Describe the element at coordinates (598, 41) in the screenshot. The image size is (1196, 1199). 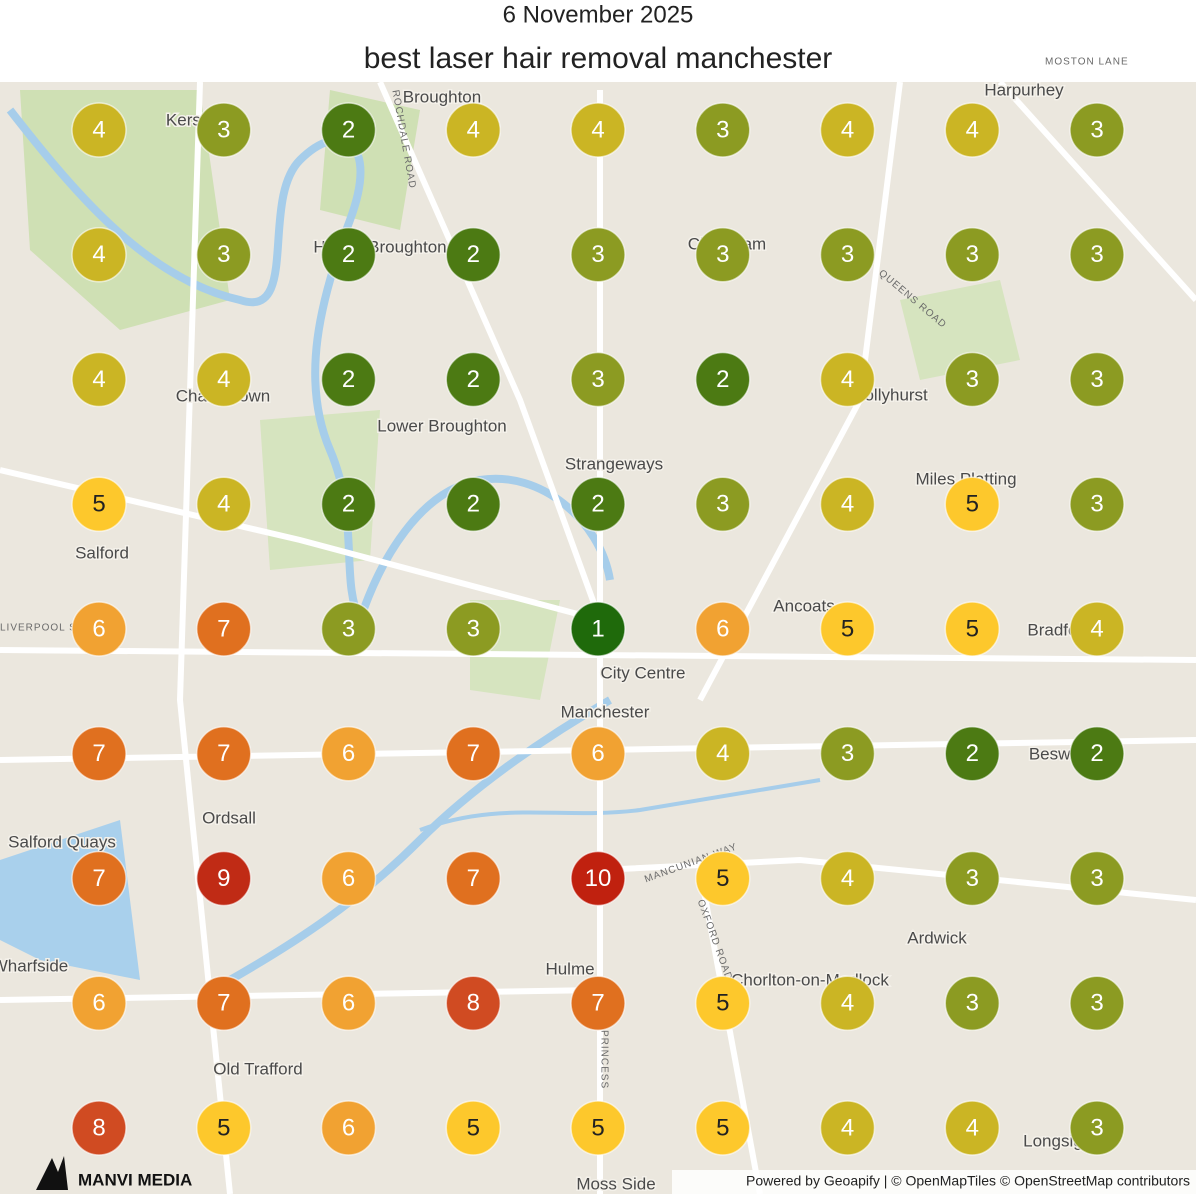
I see `header-bg` at that location.